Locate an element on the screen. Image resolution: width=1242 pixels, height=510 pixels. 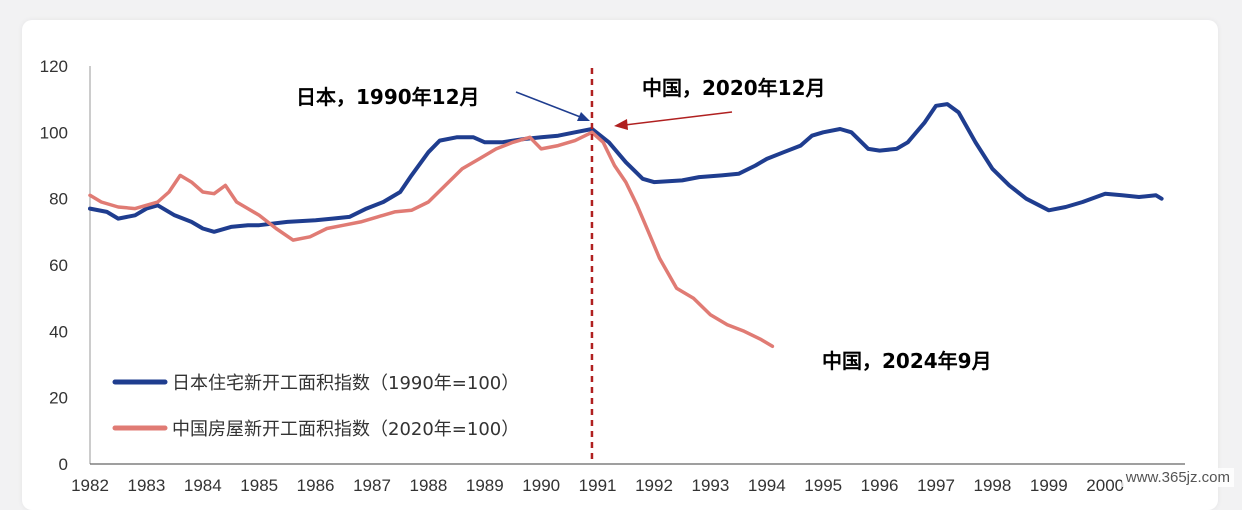
x-tick-label: 1997 is located at coordinates (936, 484).